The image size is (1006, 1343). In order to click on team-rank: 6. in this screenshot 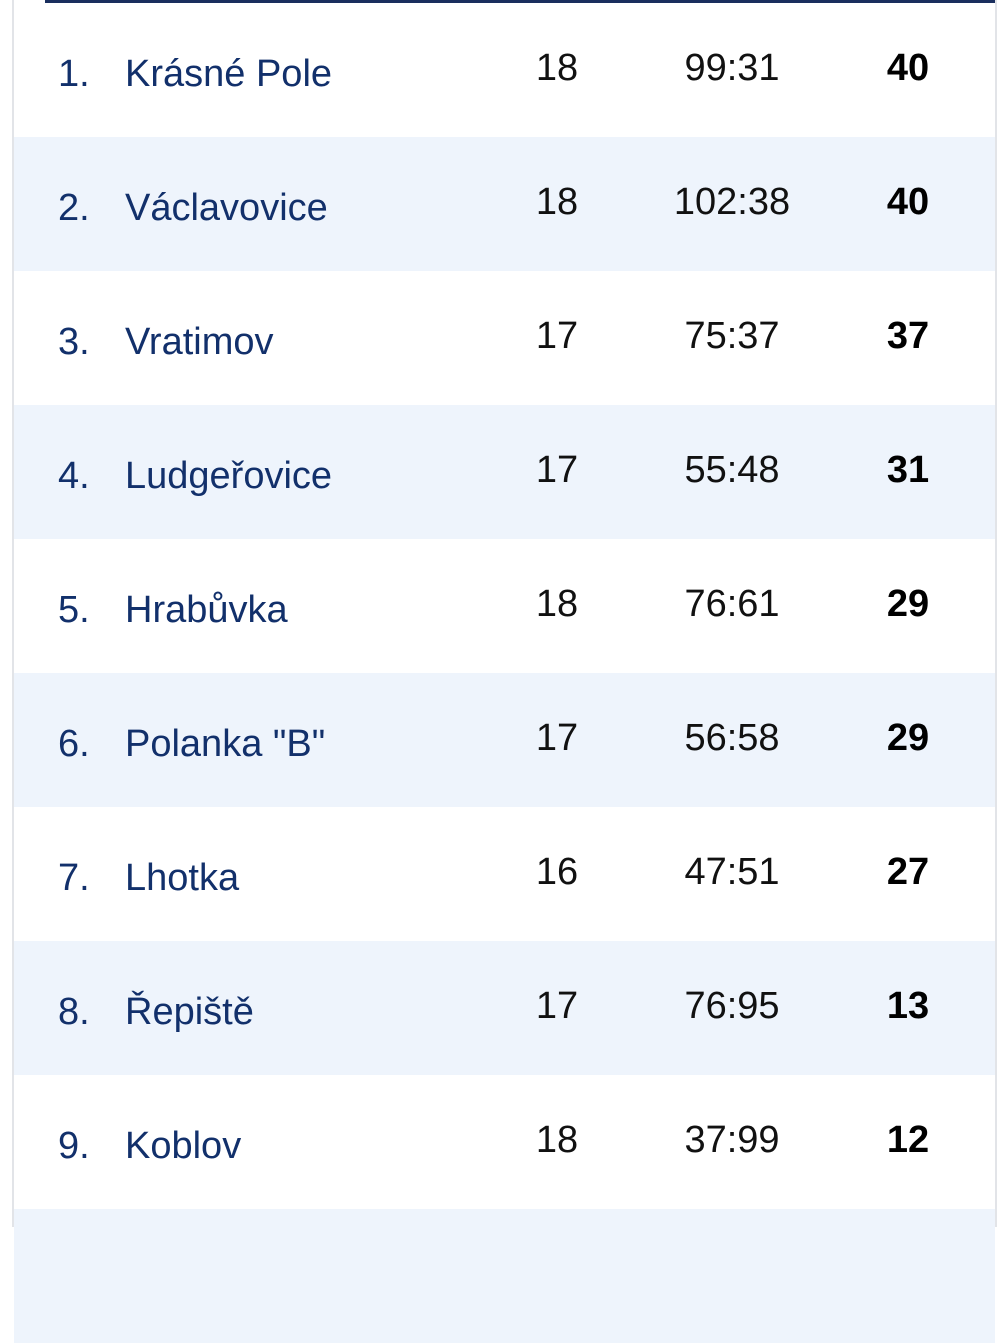, I will do `click(74, 744)`.